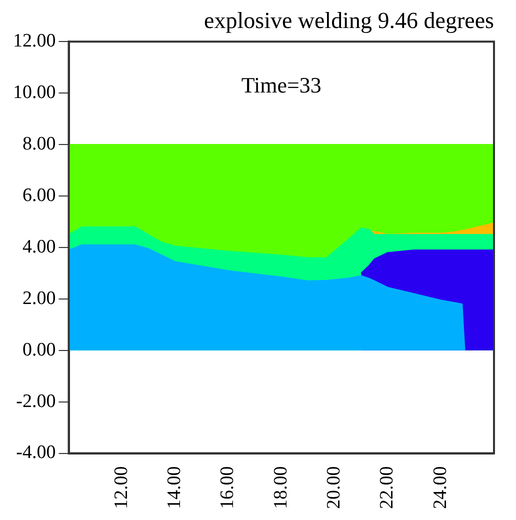 The height and width of the screenshot is (520, 516). Describe the element at coordinates (39, 349) in the screenshot. I see `y-tick-label: 0.00` at that location.